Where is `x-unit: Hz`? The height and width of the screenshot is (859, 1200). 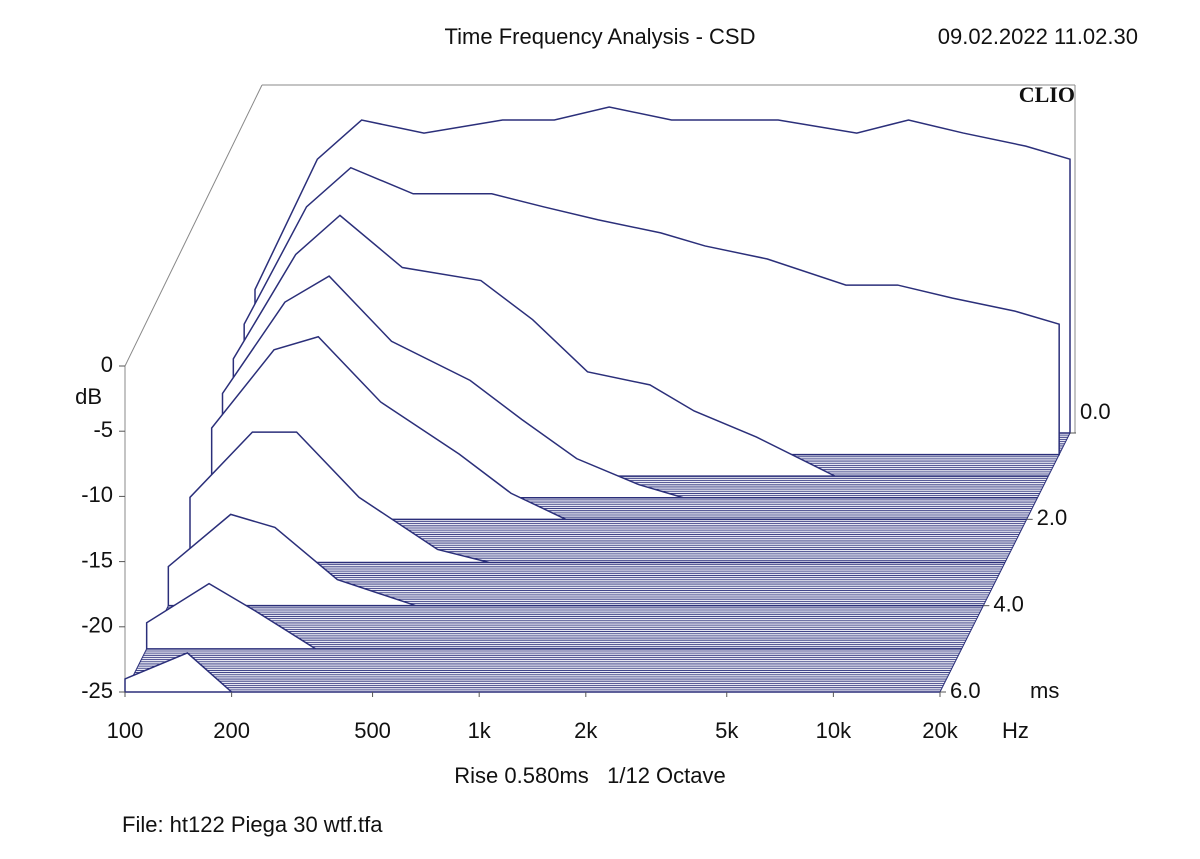 x-unit: Hz is located at coordinates (1015, 730).